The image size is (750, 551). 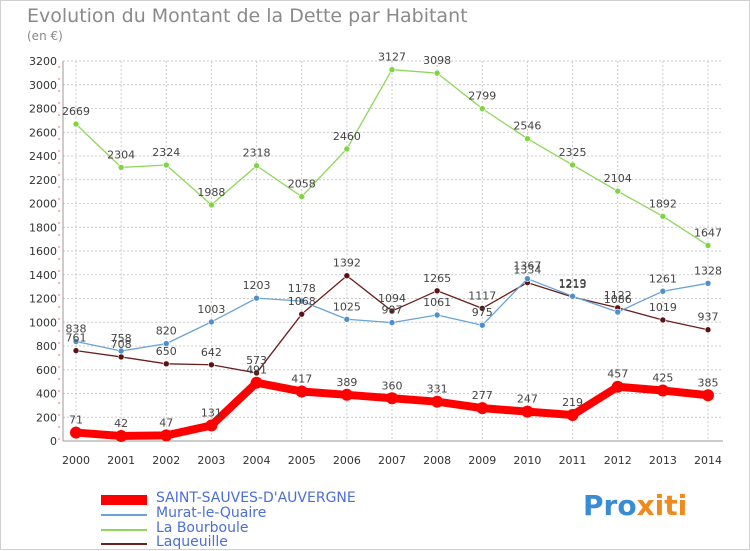 What do you see at coordinates (347, 136) in the screenshot?
I see `data-label-bourboule: 2460` at bounding box center [347, 136].